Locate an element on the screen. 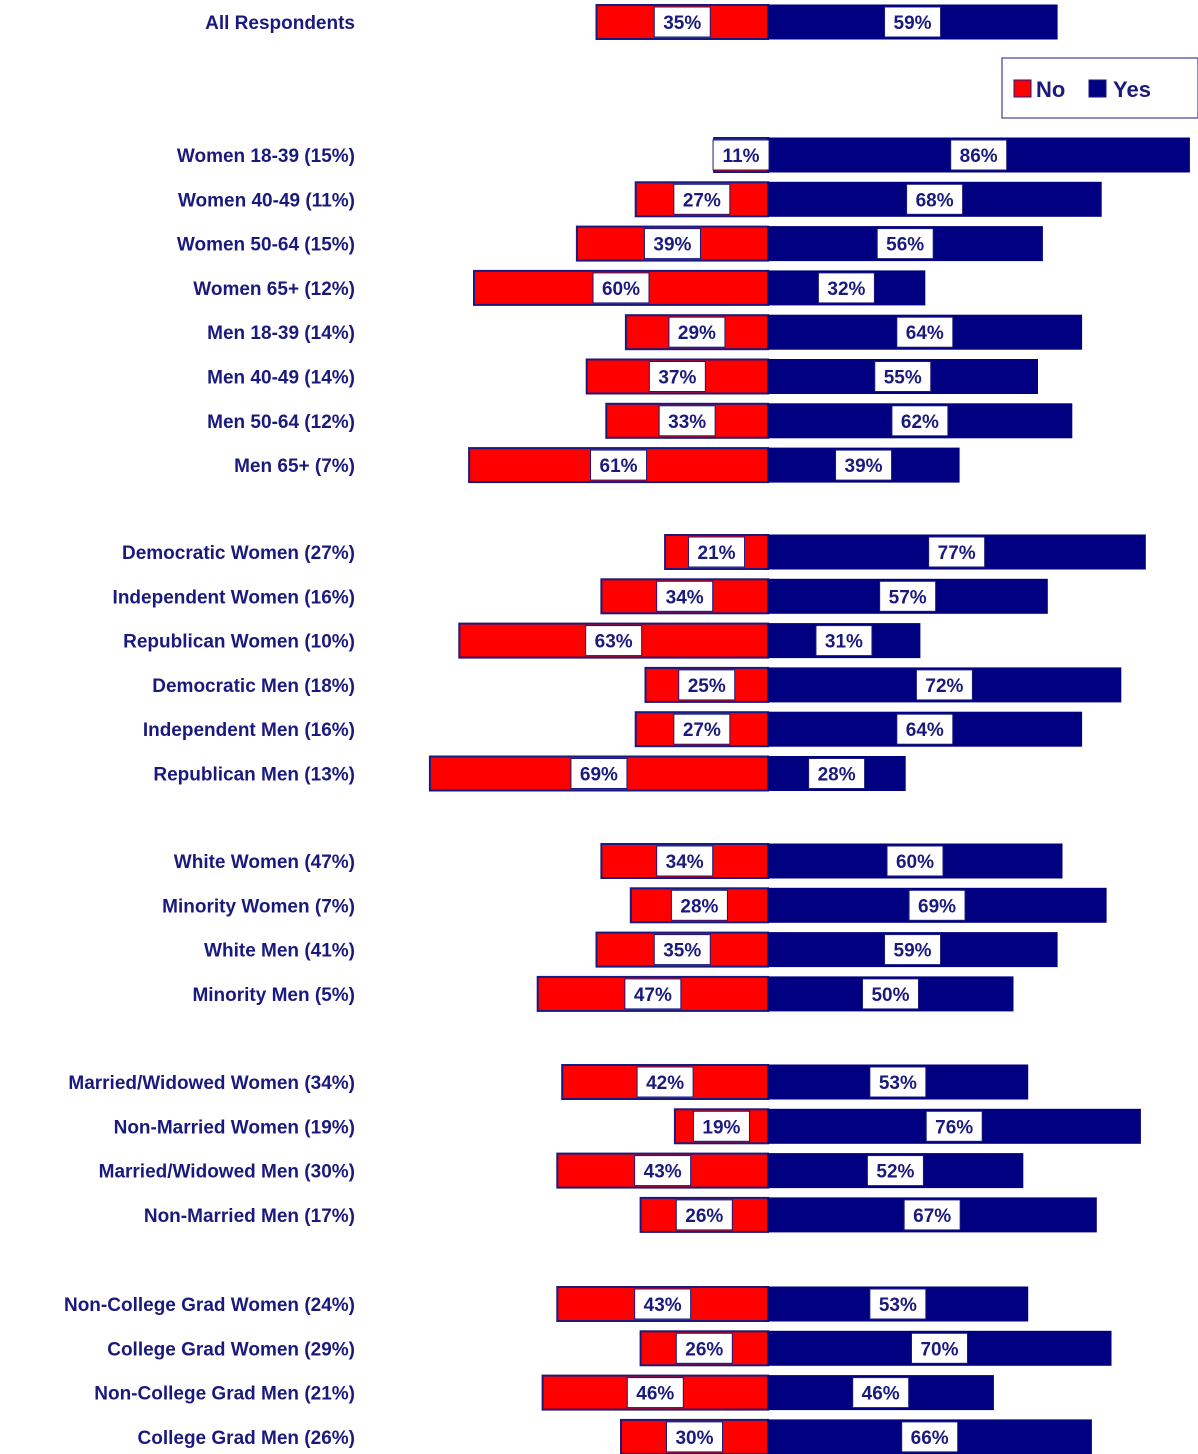  no-value-label-box: 19% is located at coordinates (721, 1126).